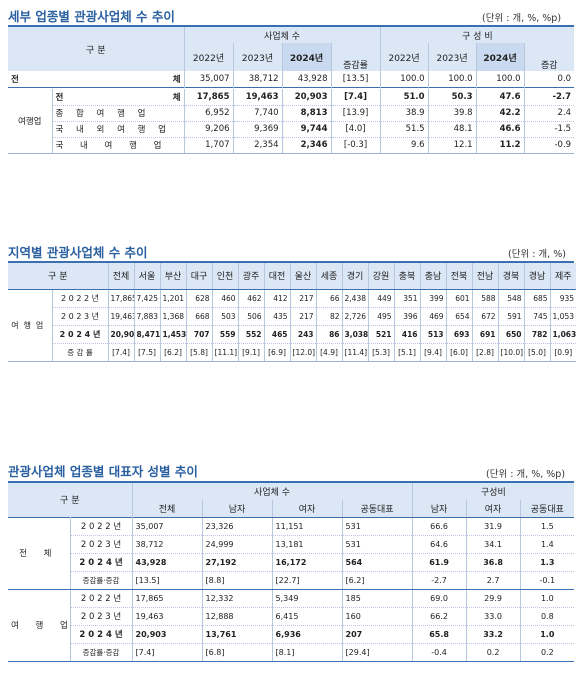 This screenshot has height=683, width=582. What do you see at coordinates (307, 129) in the screenshot?
I see `t1-cell: 9,744` at bounding box center [307, 129].